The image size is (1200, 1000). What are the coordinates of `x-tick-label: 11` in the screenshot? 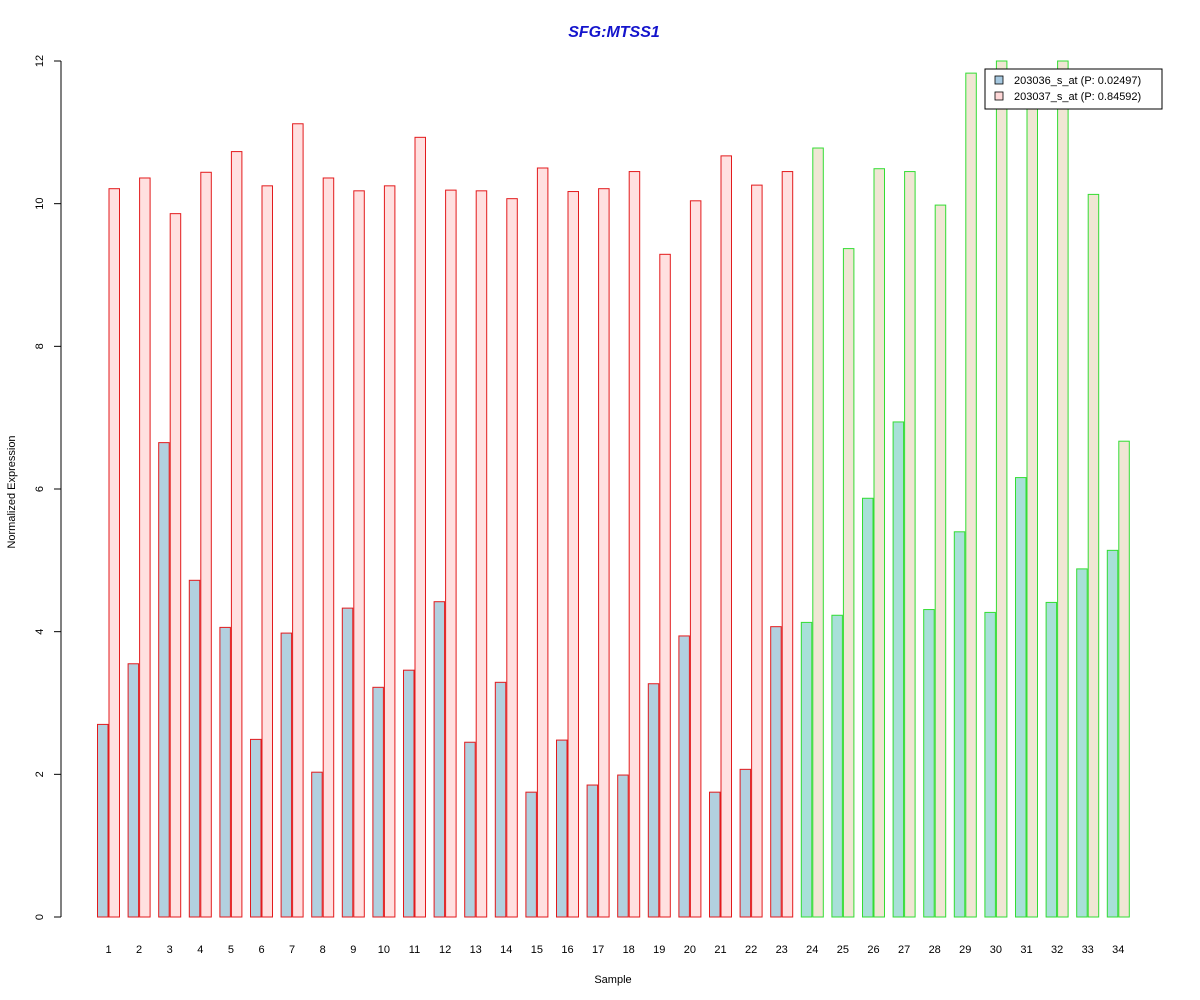 It's located at (414, 950).